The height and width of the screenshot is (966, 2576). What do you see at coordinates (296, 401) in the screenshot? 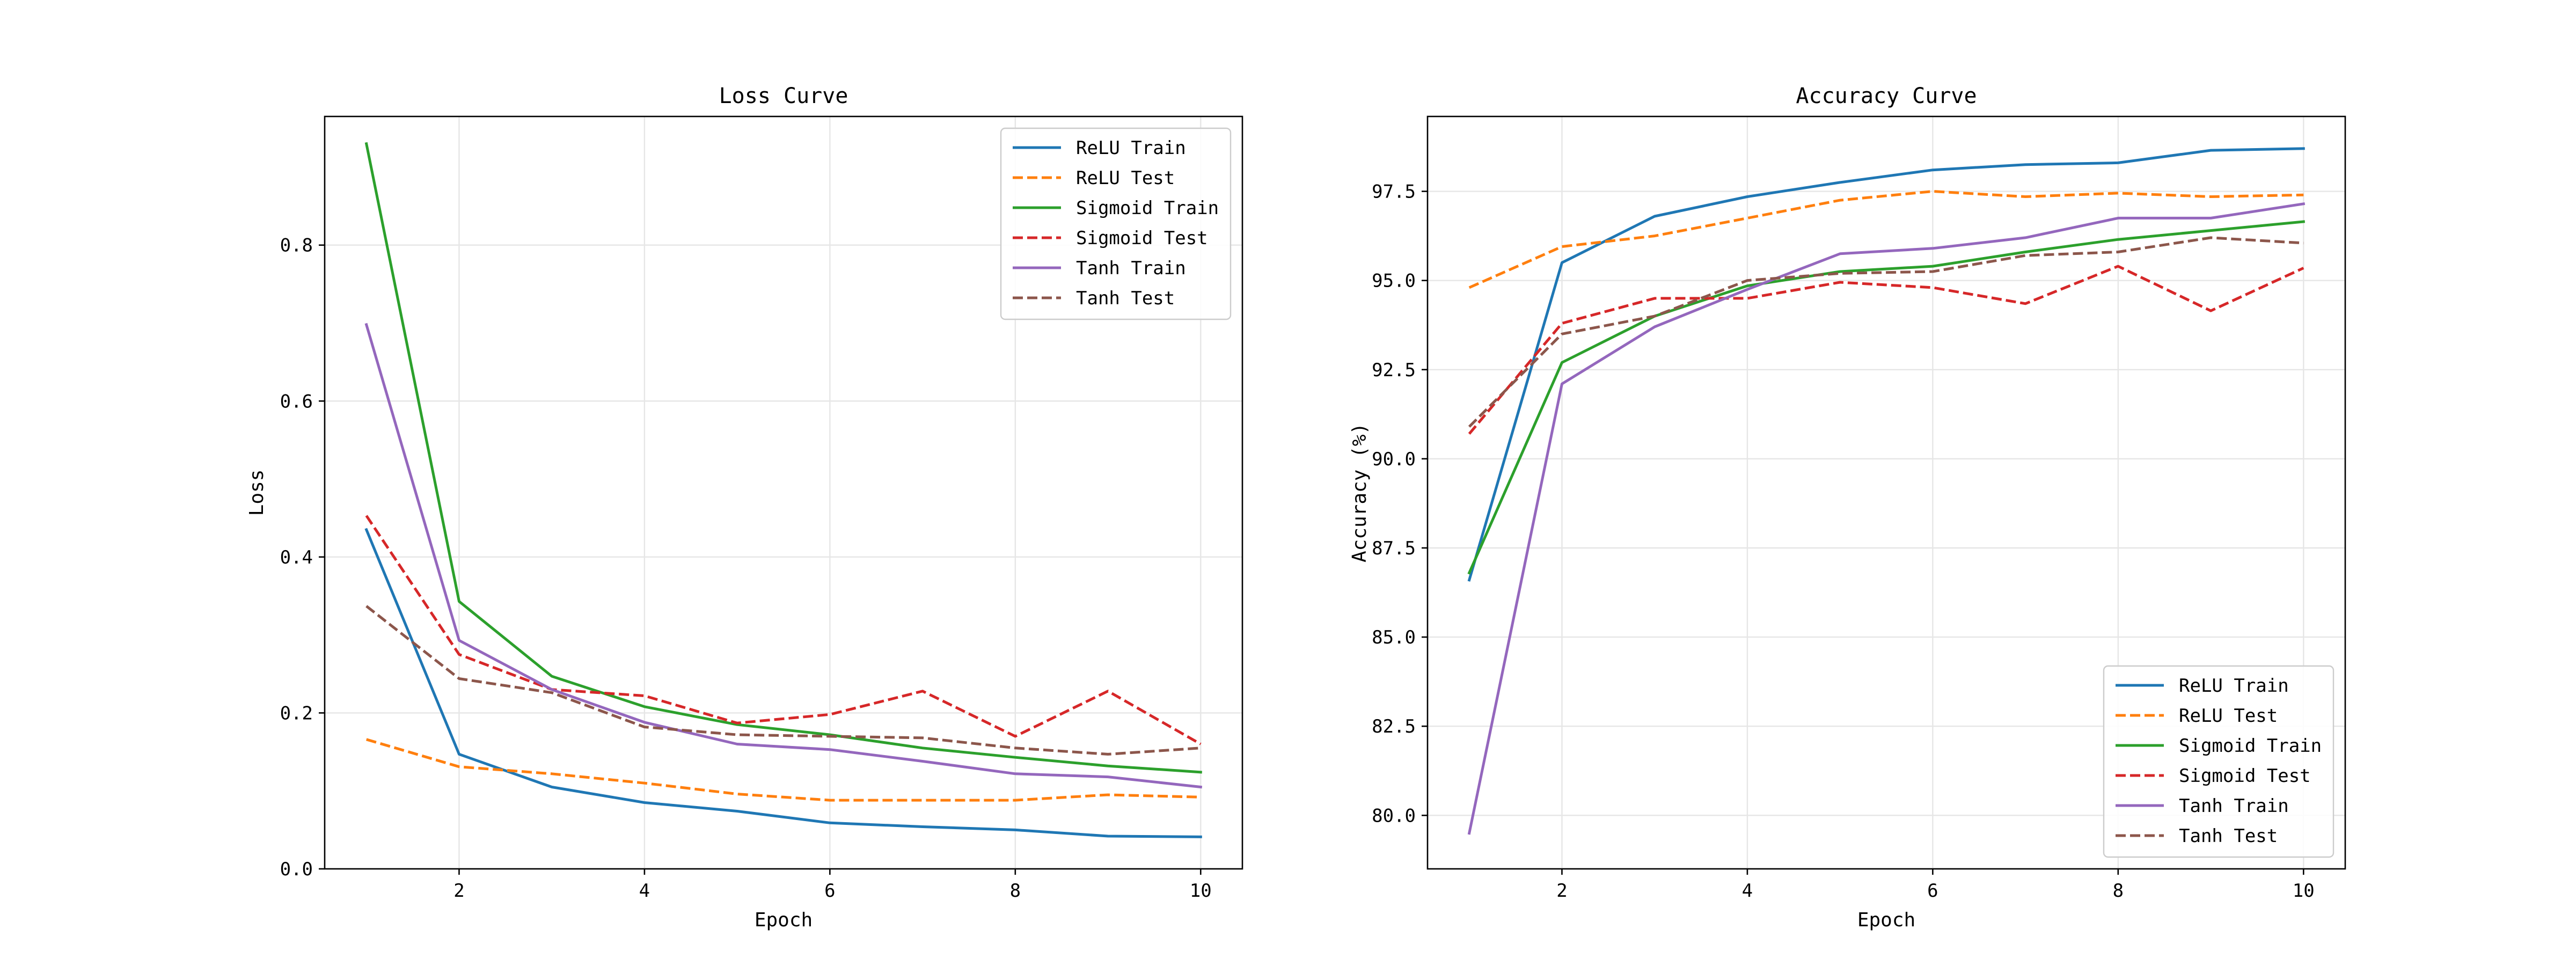
I see `loss-curve-y-tick-label-0-6: 0.6` at bounding box center [296, 401].